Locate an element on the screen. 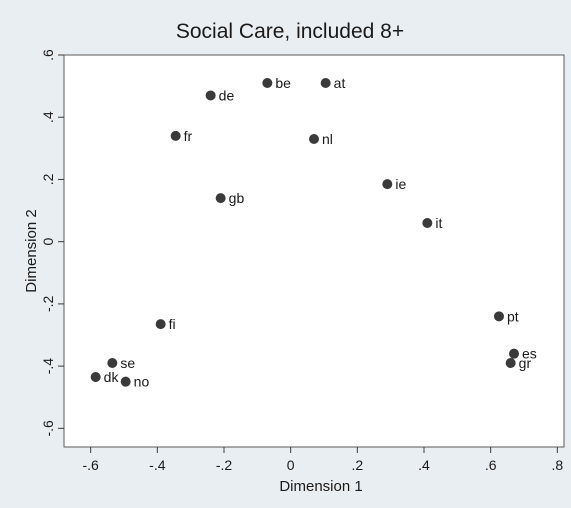  x-tick-label: .6 is located at coordinates (491, 465).